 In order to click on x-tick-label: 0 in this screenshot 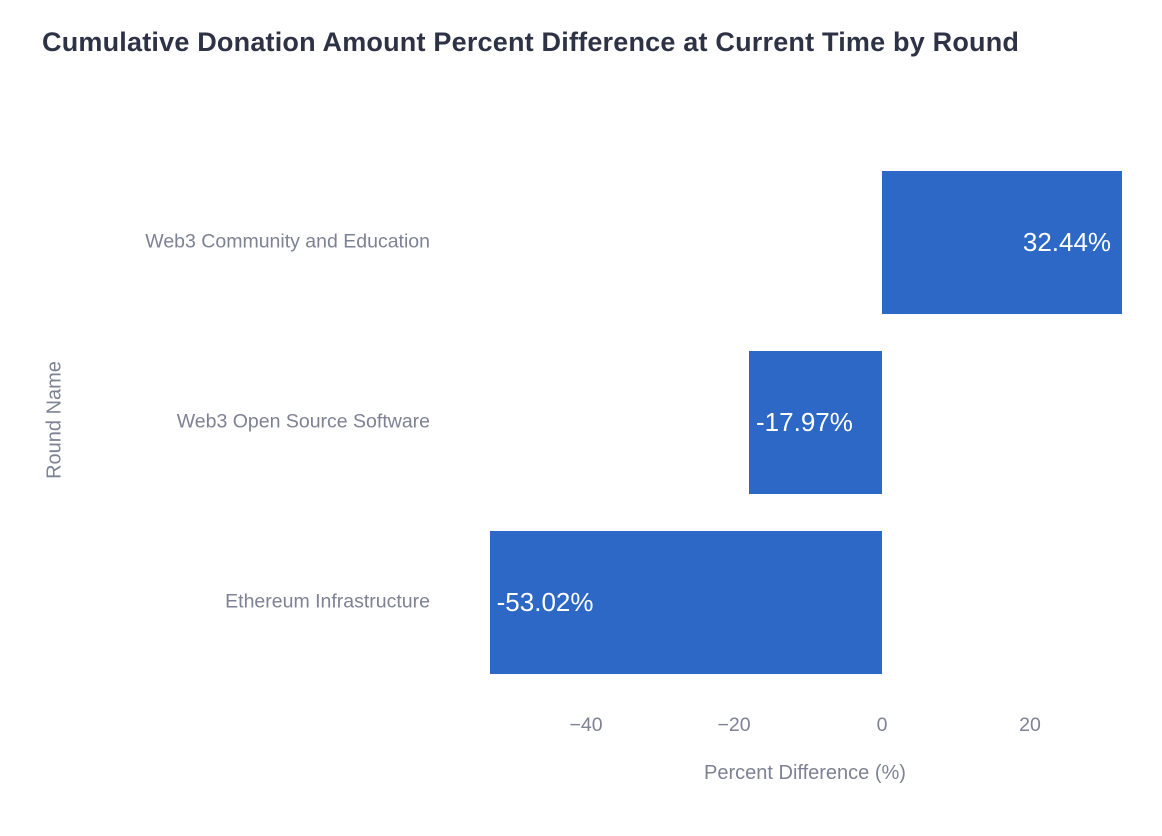, I will do `click(882, 725)`.